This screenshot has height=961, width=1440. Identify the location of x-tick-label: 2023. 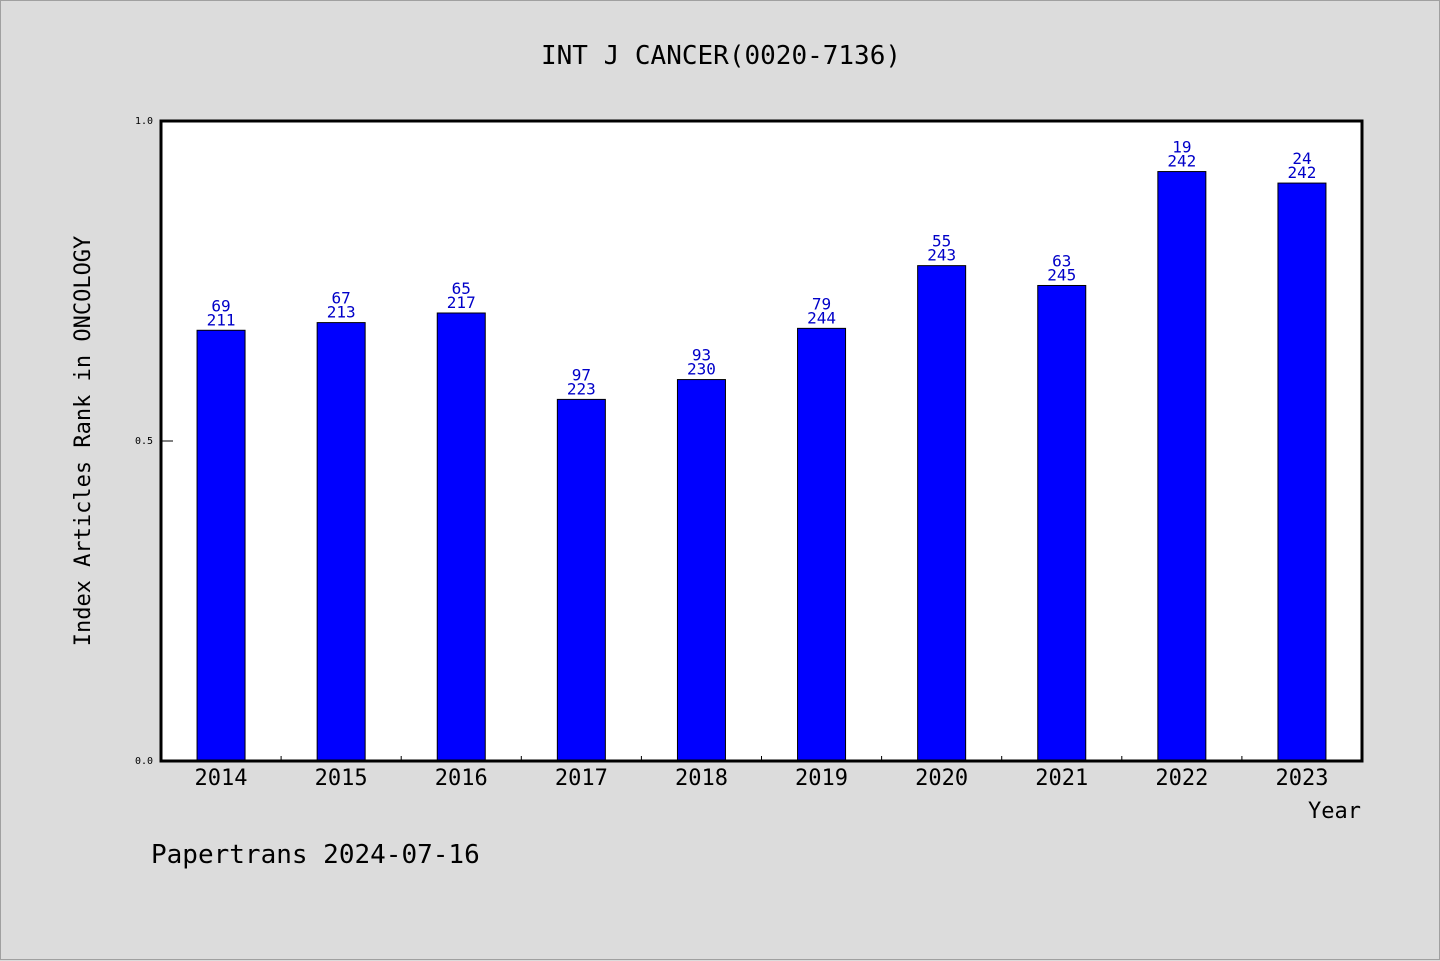
(1301, 778).